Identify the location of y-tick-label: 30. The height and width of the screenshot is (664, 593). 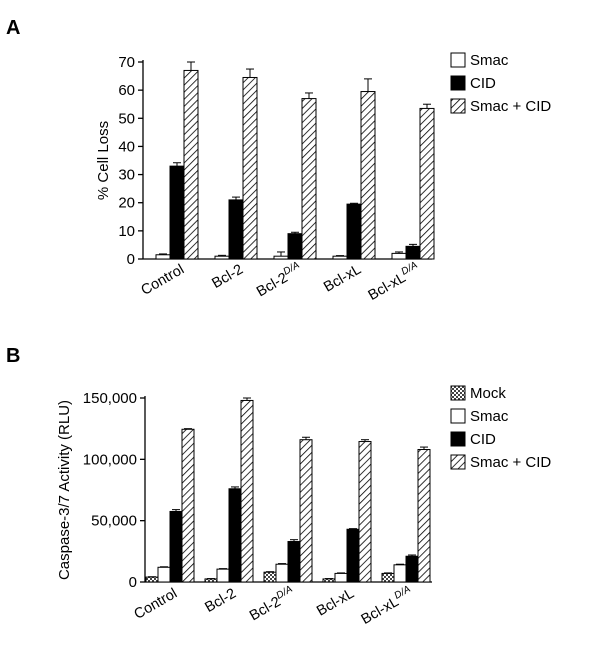
(126, 175).